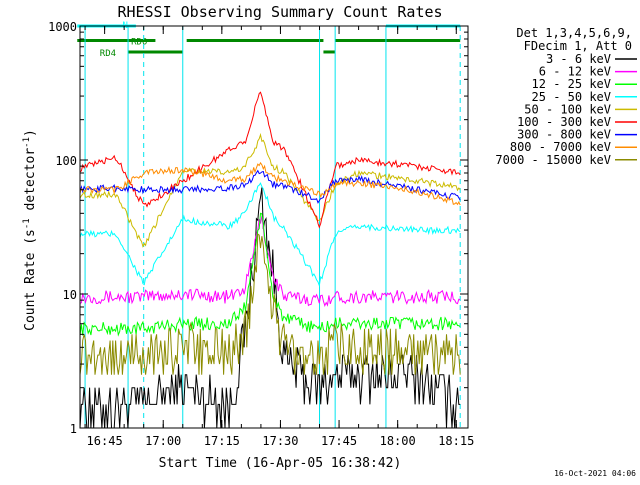 The image size is (640, 485). Describe the element at coordinates (578, 46) in the screenshot. I see `legend-header-line: FDecim 1, Att 0` at that location.